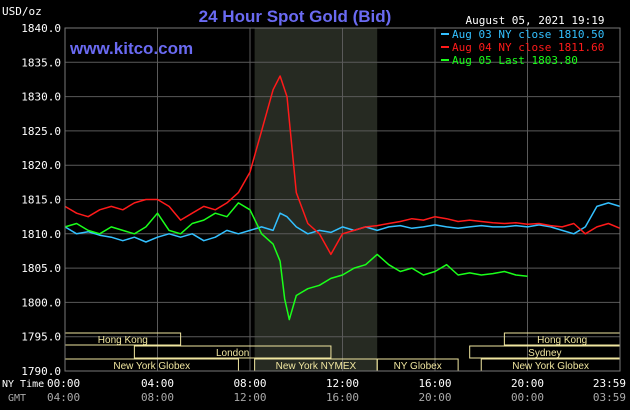 This screenshot has height=410, width=630. I want to click on x-tick-label-ny: 23:59, so click(609, 383).